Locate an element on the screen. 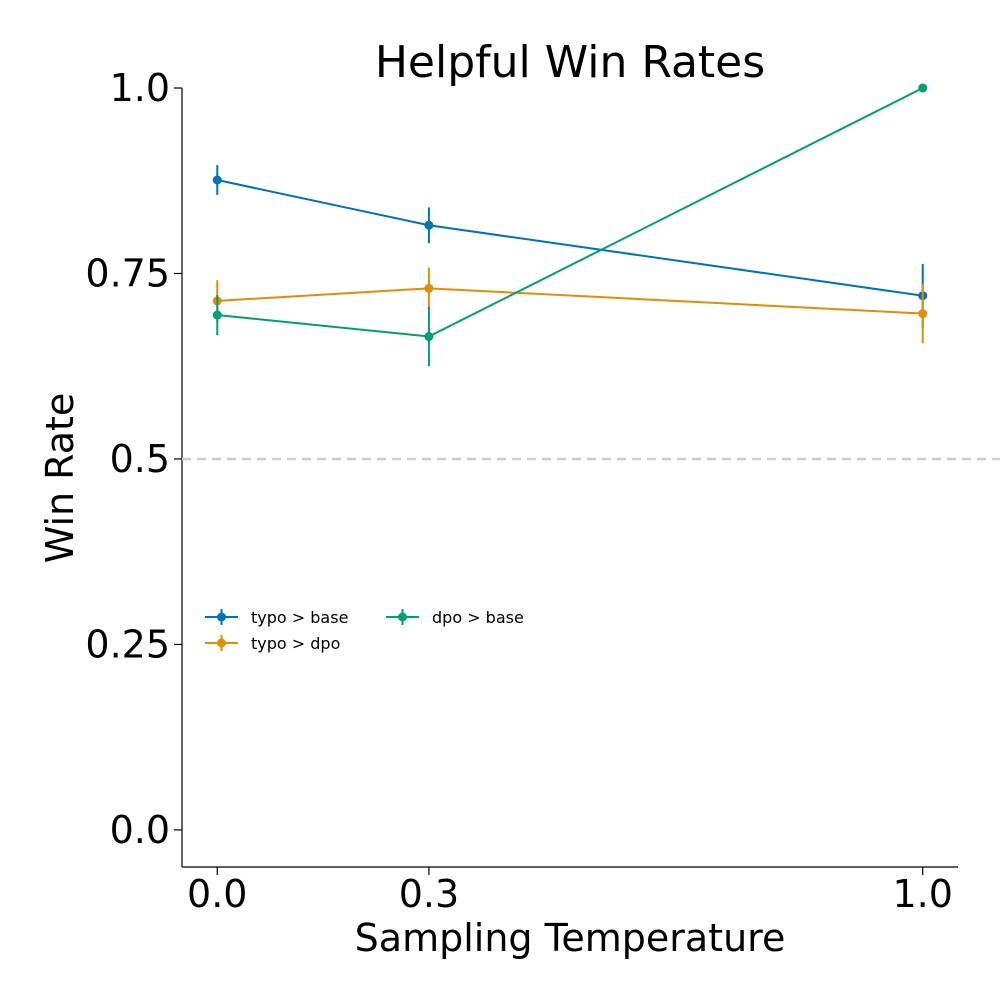 This screenshot has height=1000, width=1000. legend-marker-typo-base is located at coordinates (221, 617).